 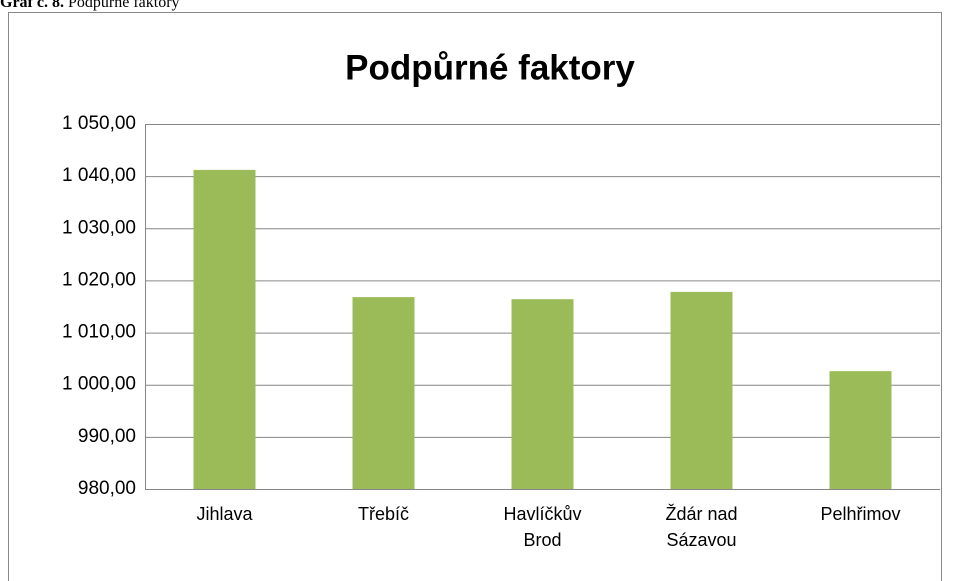 I want to click on y-tick-label: 1 010,00, so click(x=99, y=332).